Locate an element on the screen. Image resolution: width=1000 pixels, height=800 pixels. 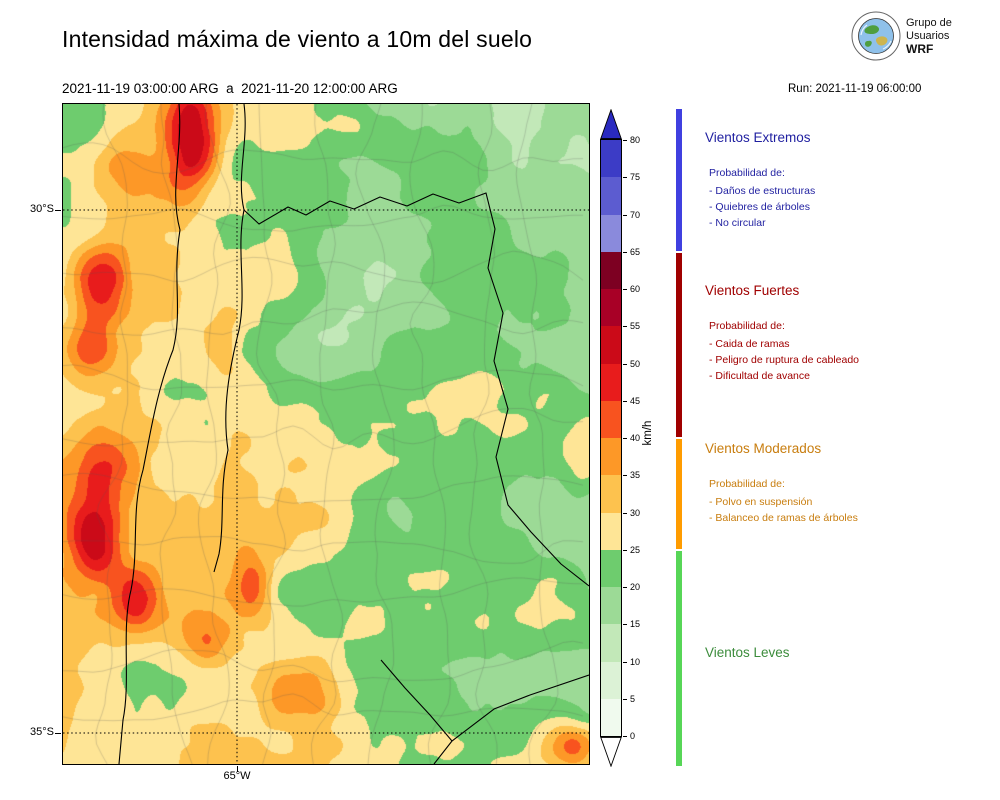
legend-title-moderados: Vientos Moderados is located at coordinates (763, 448).